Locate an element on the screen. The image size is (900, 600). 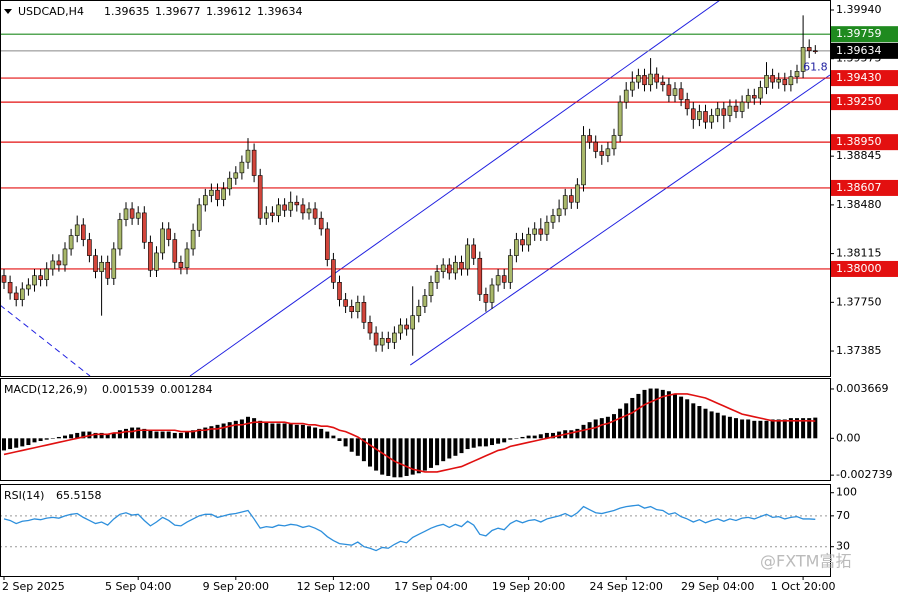
watermark: @FXTM富拓 is located at coordinates (805, 561).